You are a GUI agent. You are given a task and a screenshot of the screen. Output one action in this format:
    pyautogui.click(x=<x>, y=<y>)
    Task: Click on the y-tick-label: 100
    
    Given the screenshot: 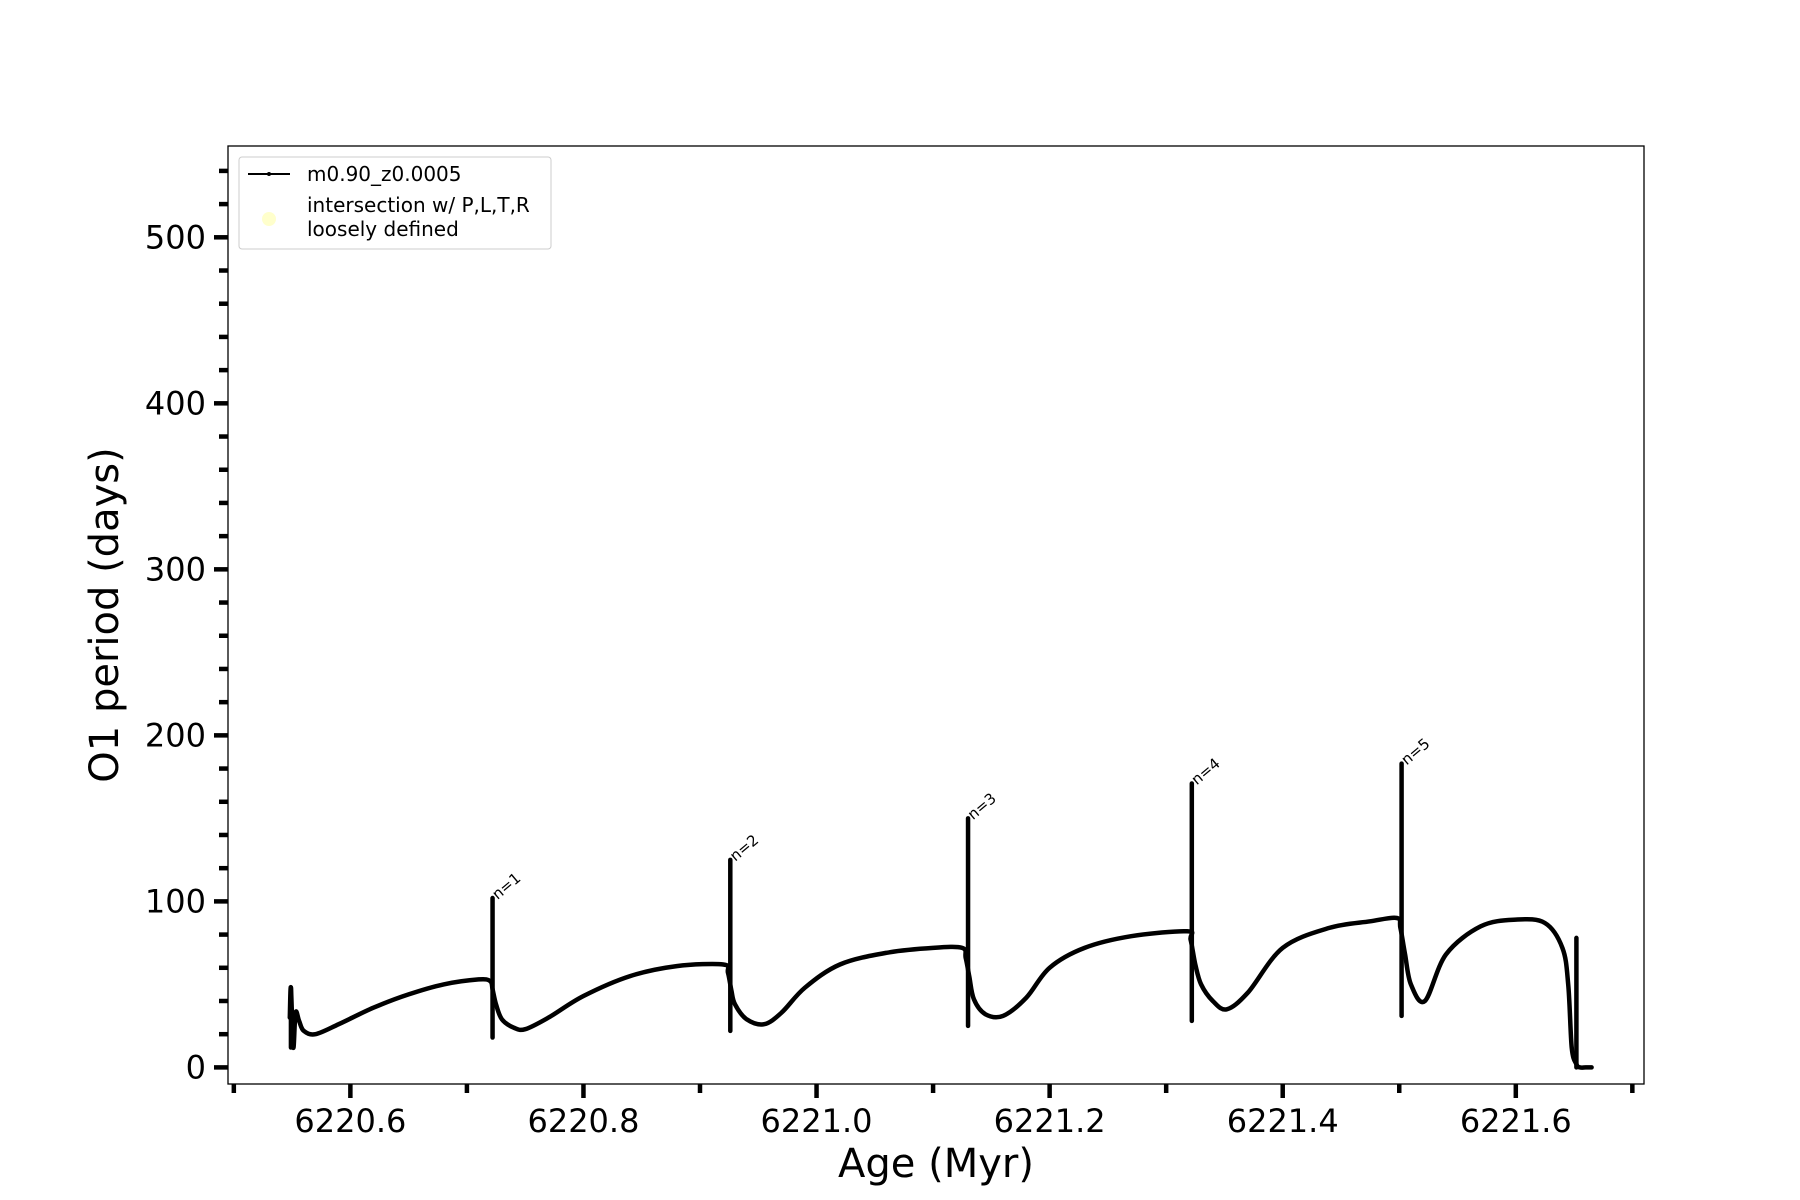 What is the action you would take?
    pyautogui.click(x=175, y=901)
    